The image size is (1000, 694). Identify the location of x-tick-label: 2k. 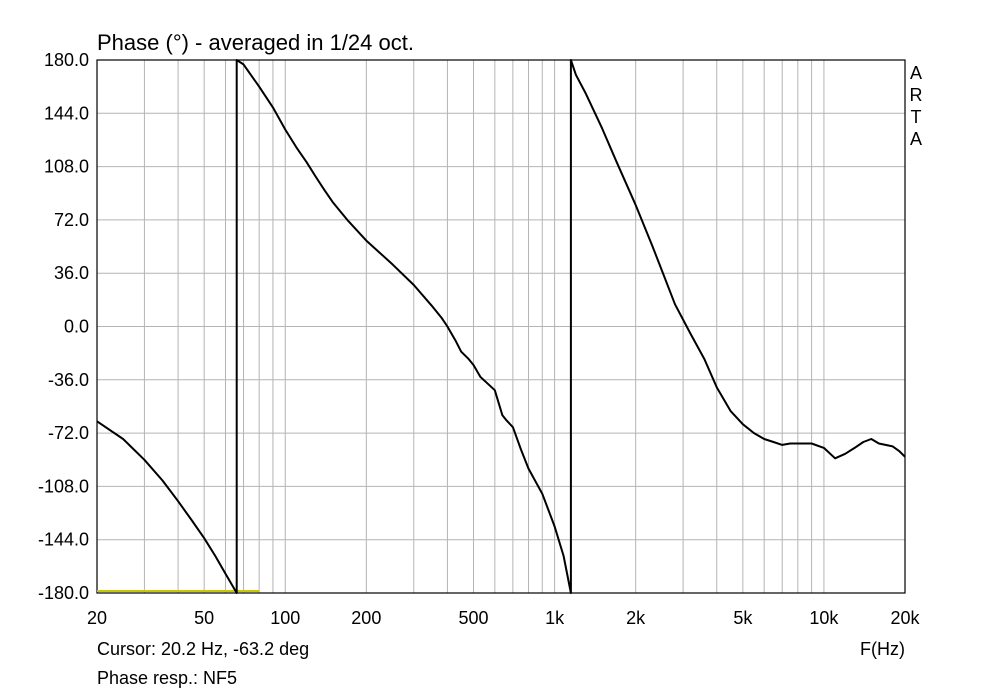
(636, 618).